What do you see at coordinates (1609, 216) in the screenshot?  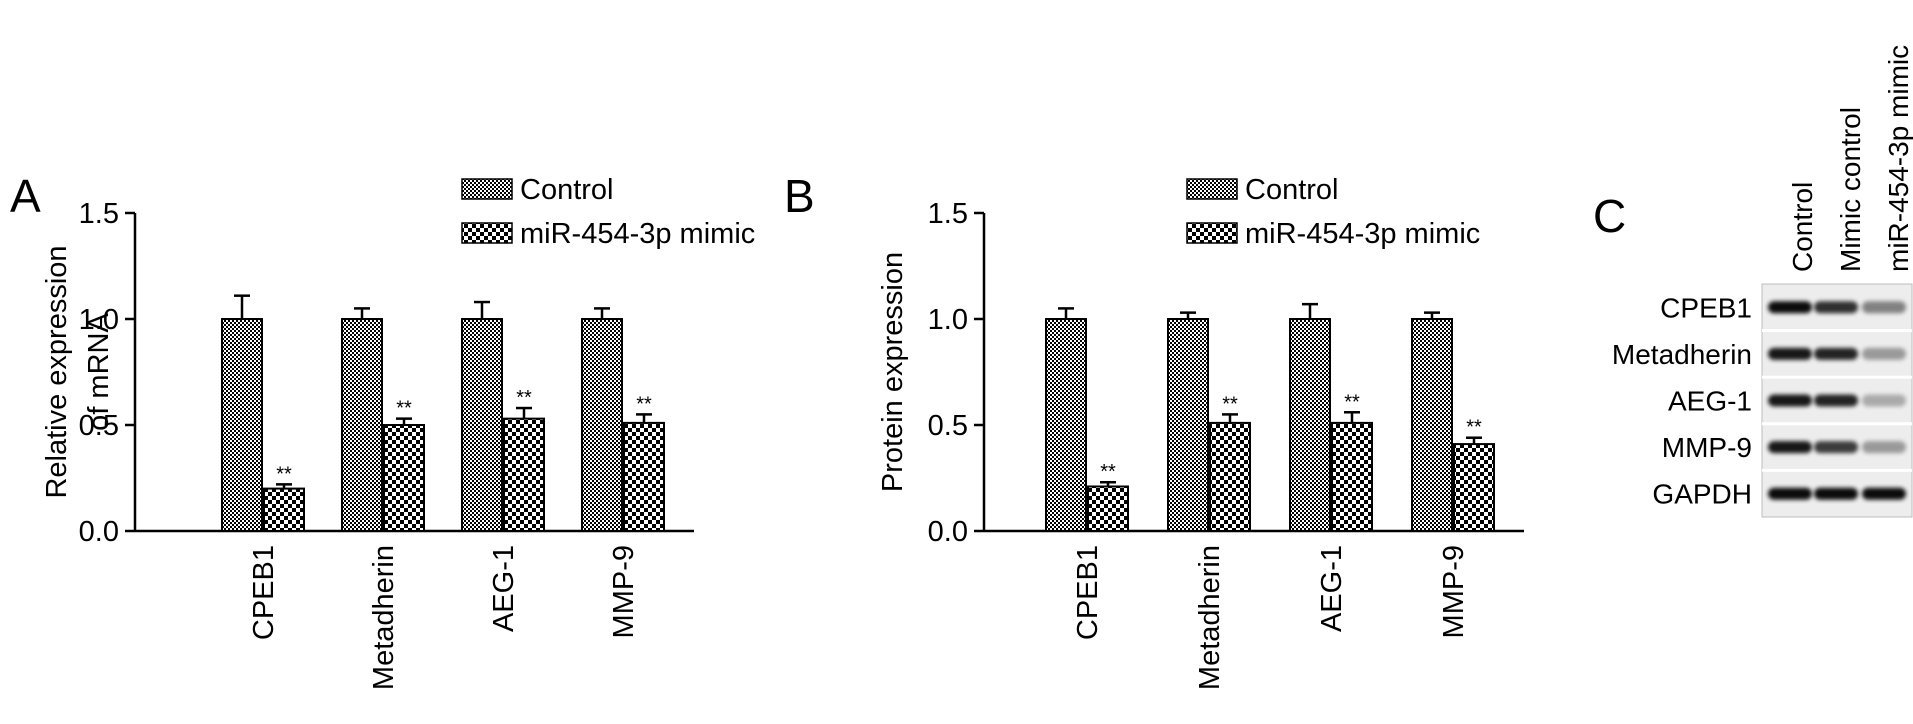 I see `panel-c-letter: C` at bounding box center [1609, 216].